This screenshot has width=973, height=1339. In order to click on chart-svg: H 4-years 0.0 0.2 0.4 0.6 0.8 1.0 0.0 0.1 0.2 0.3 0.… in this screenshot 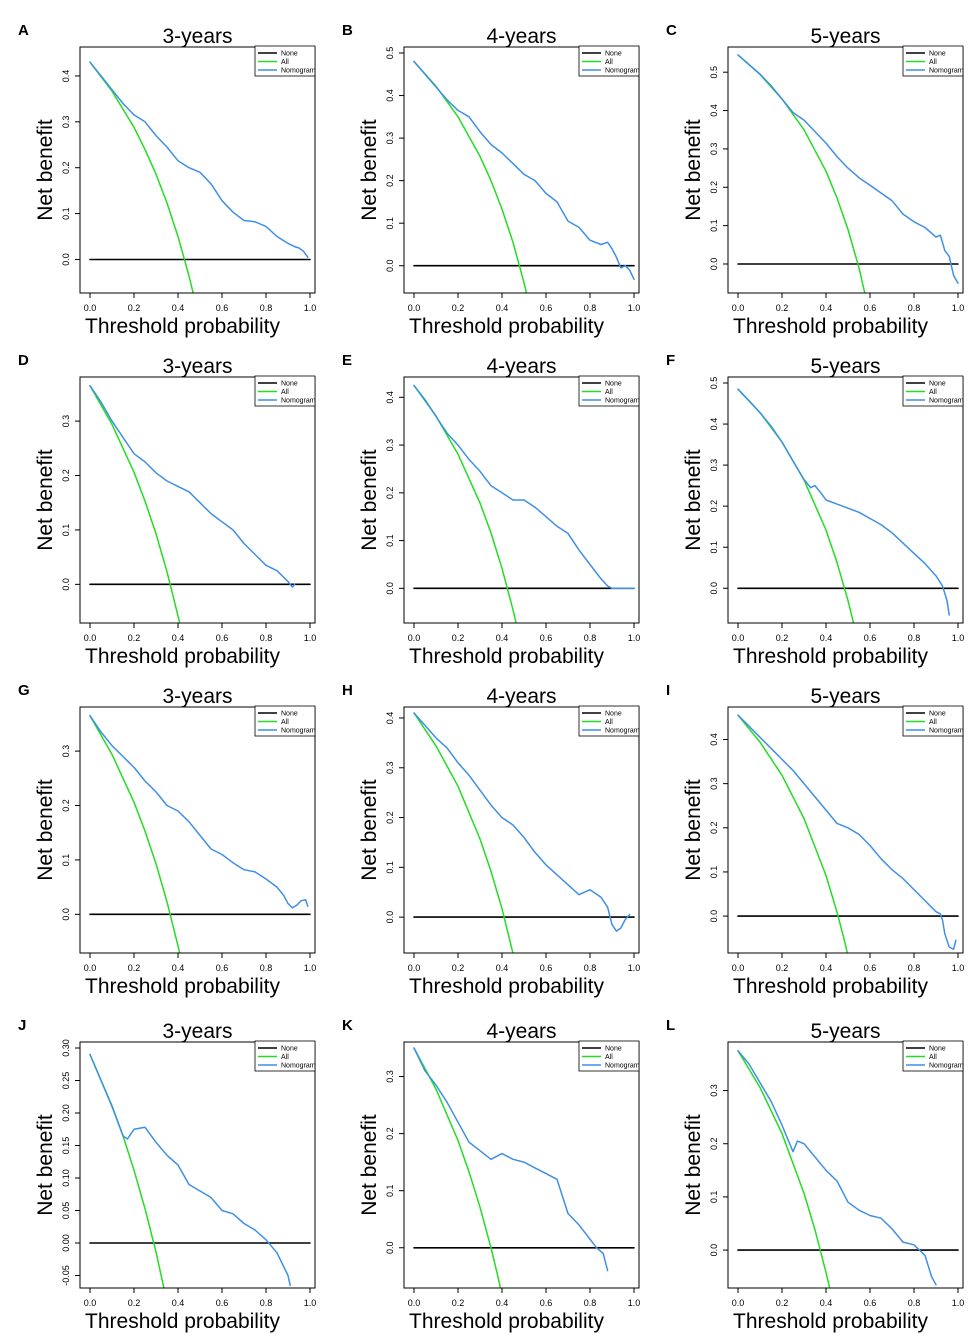, I will do `click(491, 840)`.